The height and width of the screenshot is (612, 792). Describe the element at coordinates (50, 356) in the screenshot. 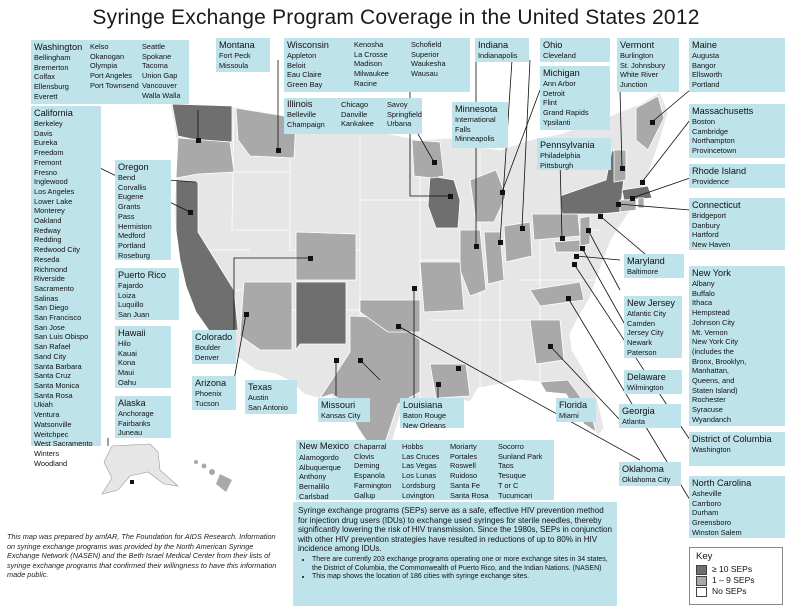

I see `city: Sand City` at that location.